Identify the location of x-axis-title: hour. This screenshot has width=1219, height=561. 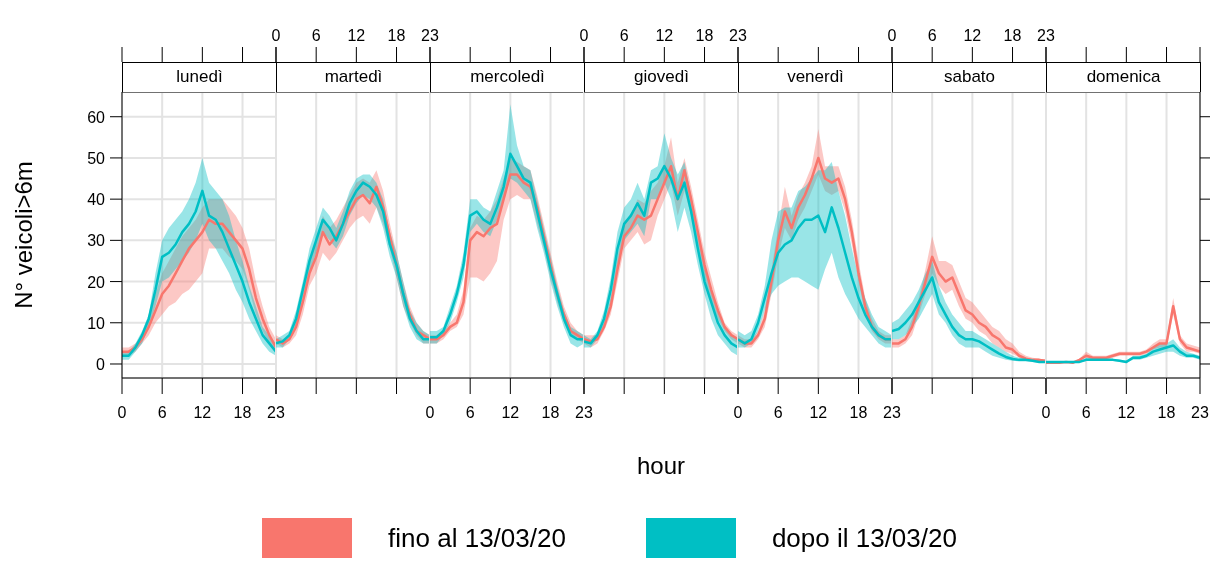
(660, 466).